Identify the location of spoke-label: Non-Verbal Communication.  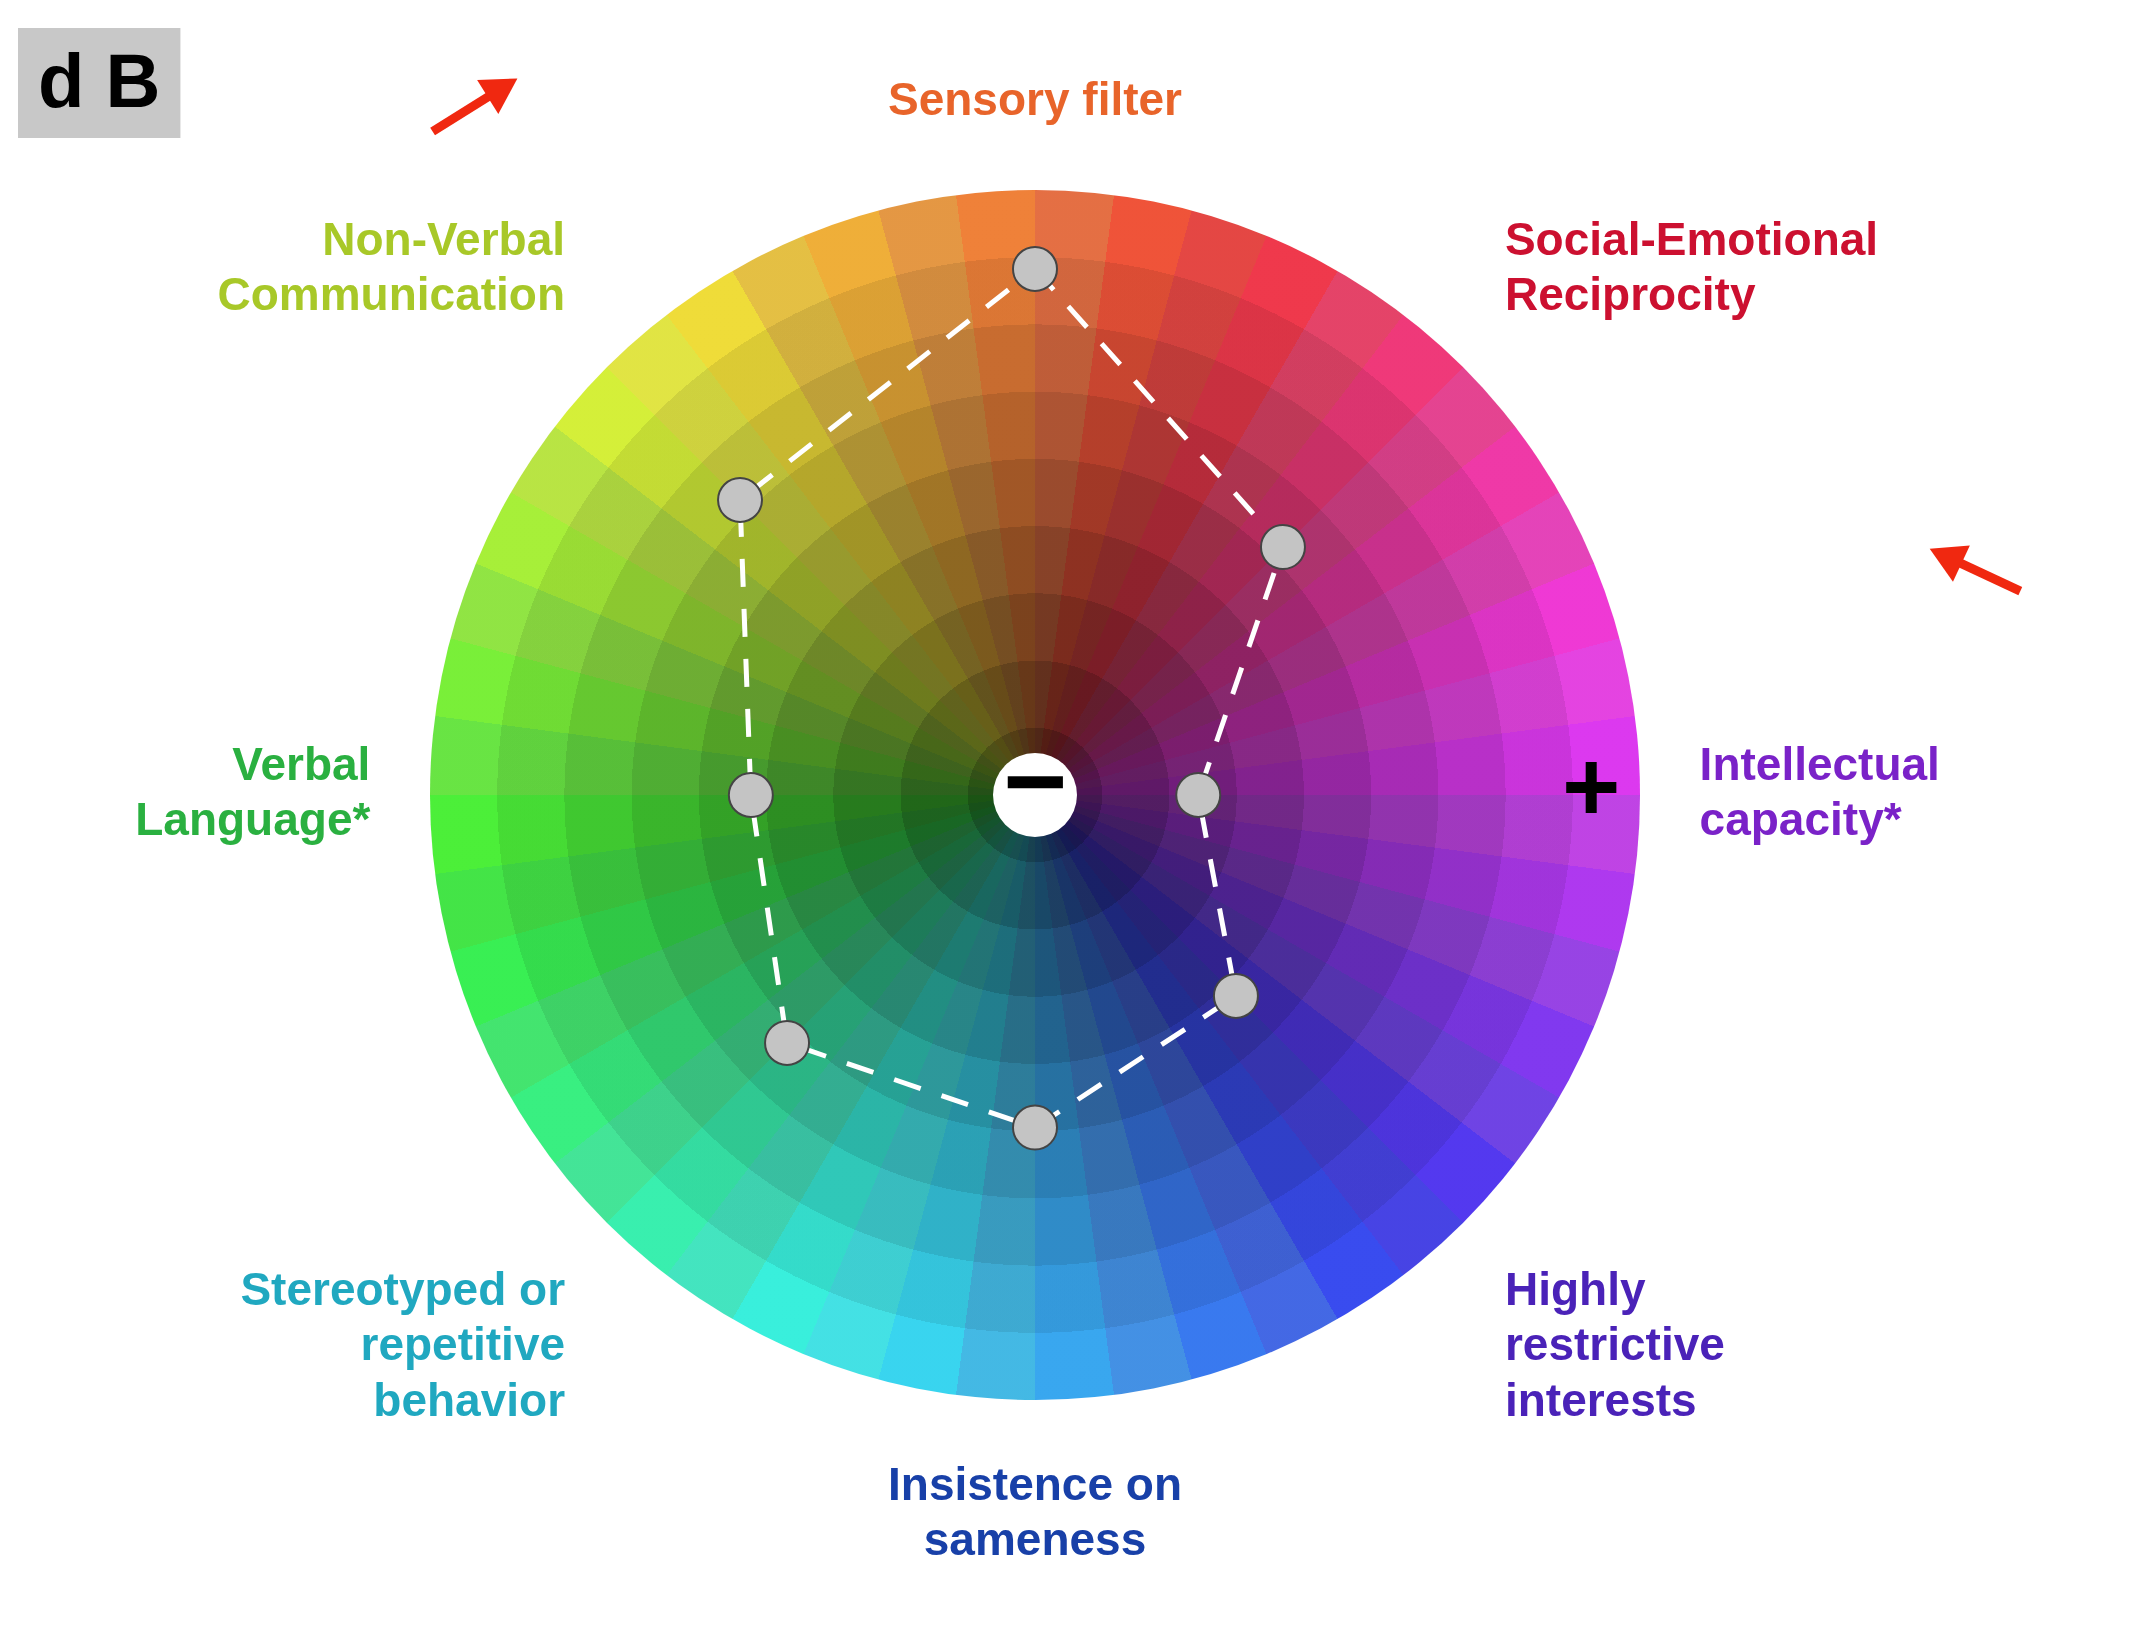
(391, 266).